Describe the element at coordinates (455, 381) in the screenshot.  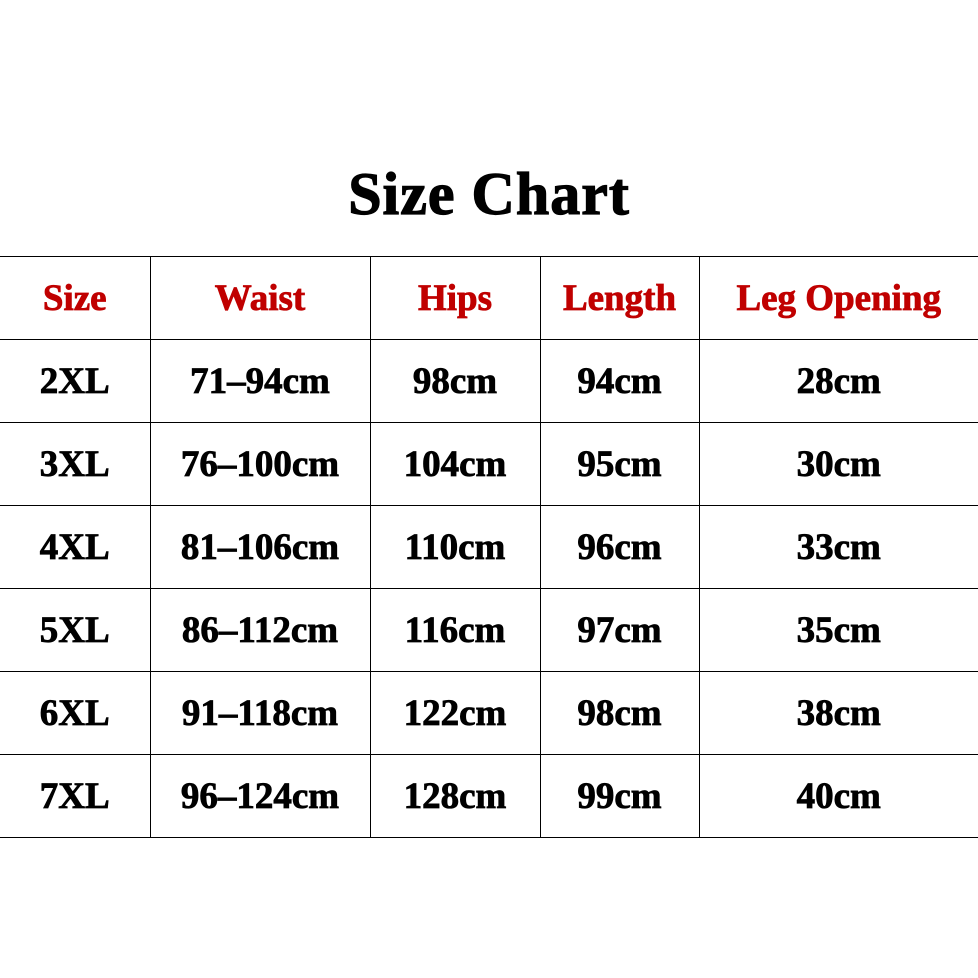
I see `cell-hips: 98cm` at that location.